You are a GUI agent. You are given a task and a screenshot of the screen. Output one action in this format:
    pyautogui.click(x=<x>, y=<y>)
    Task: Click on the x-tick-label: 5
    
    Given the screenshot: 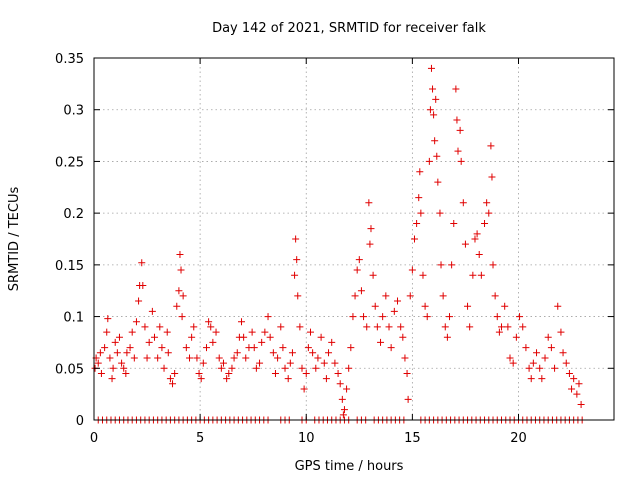 What is the action you would take?
    pyautogui.click(x=200, y=438)
    